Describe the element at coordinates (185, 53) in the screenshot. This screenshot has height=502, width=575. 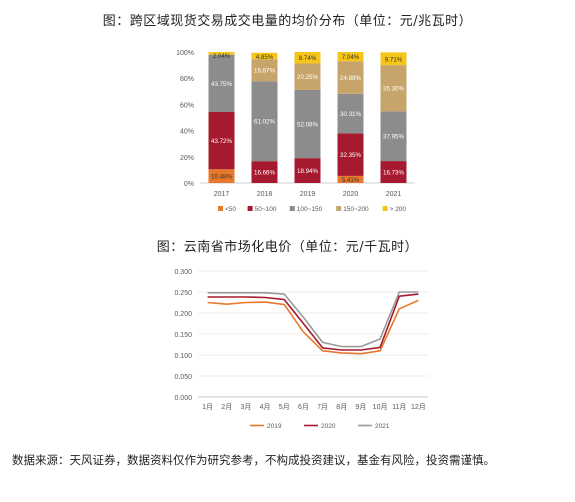
I see `y-tick-label: 100%` at that location.